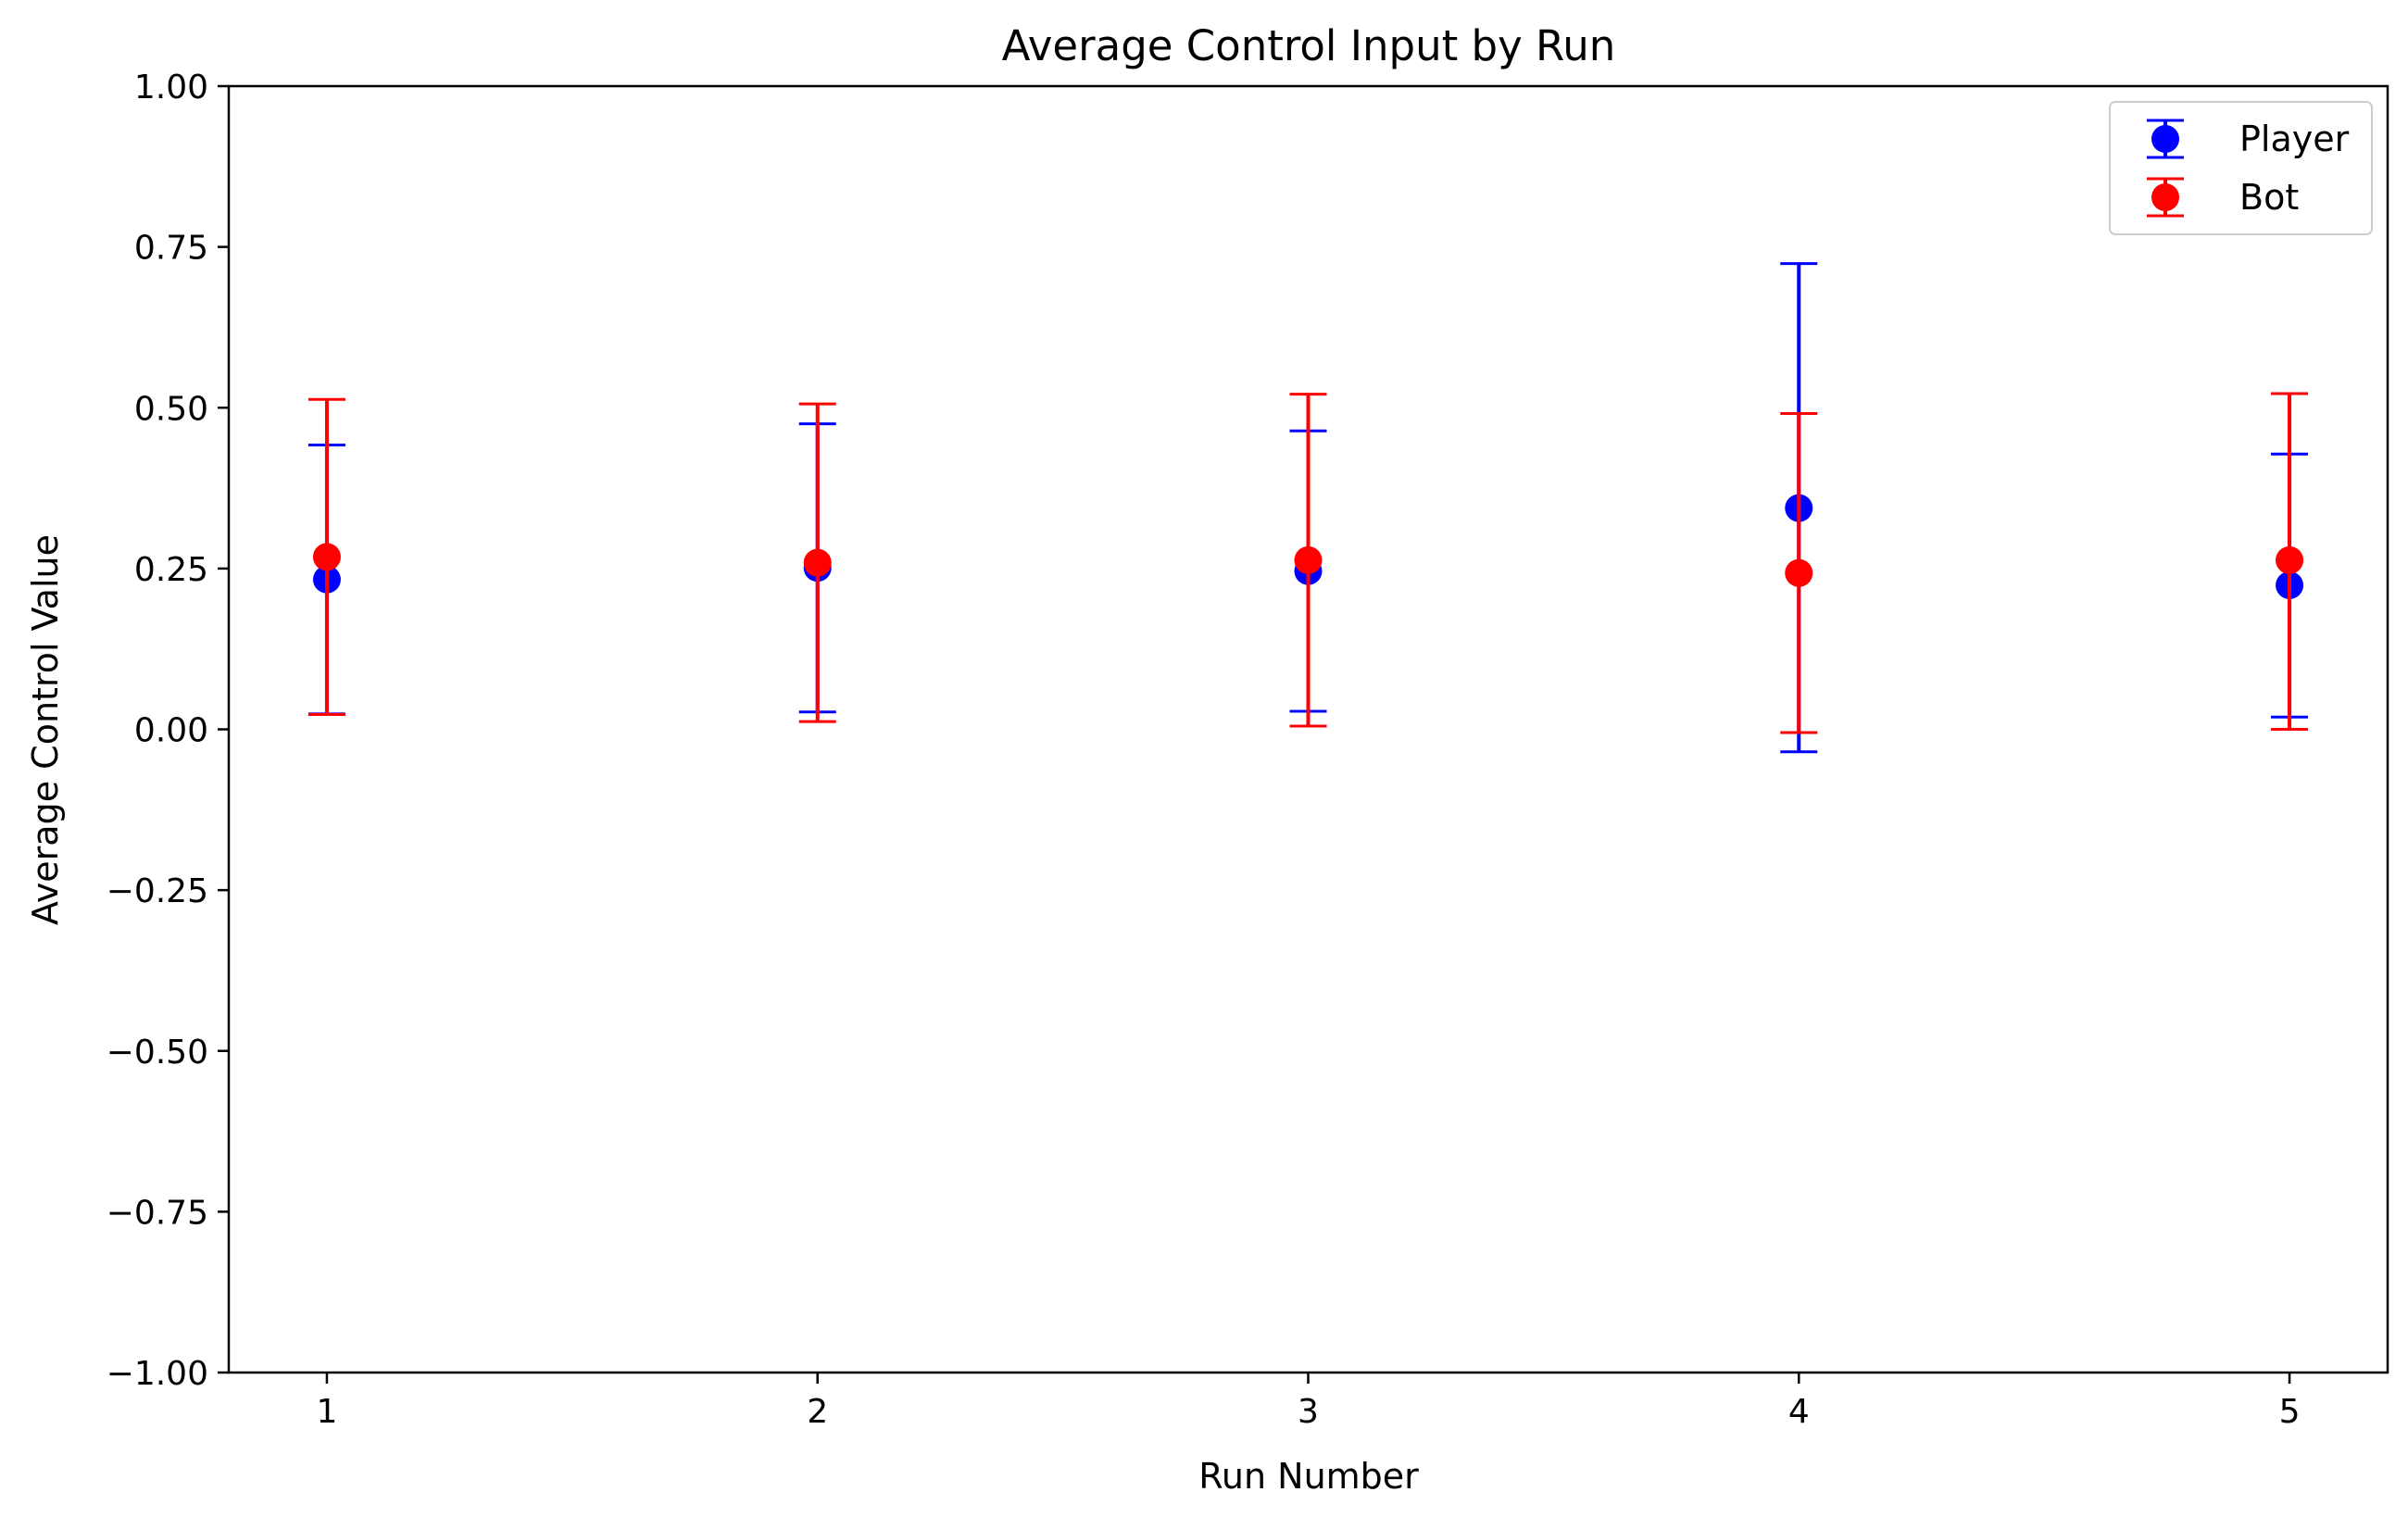 This screenshot has height=1517, width=2408. Describe the element at coordinates (2269, 197) in the screenshot. I see `legend-label: Bot` at that location.